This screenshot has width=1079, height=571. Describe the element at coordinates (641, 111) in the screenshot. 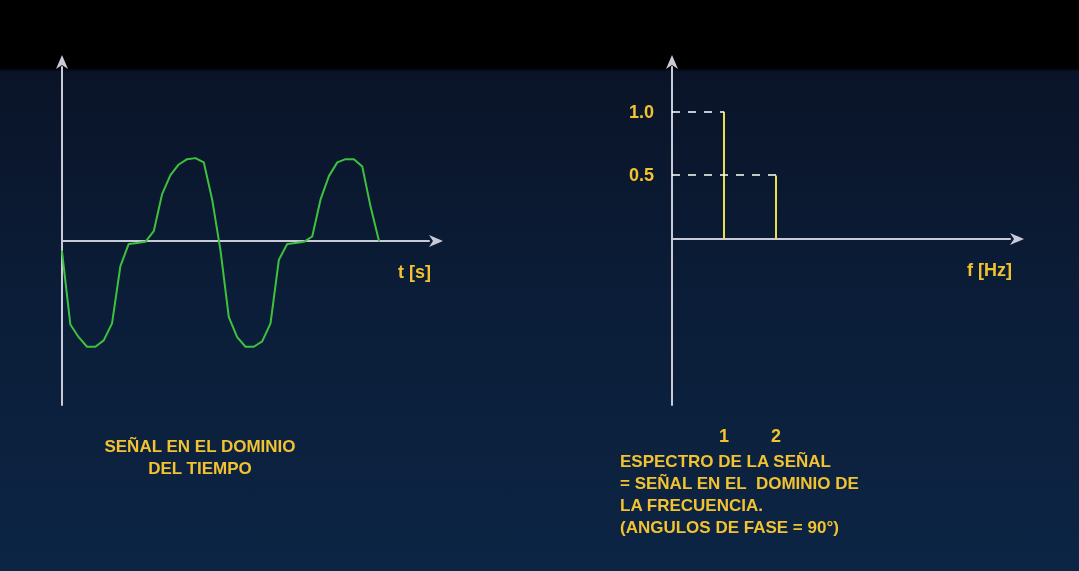

I see `y-tick-label: 1.0` at that location.